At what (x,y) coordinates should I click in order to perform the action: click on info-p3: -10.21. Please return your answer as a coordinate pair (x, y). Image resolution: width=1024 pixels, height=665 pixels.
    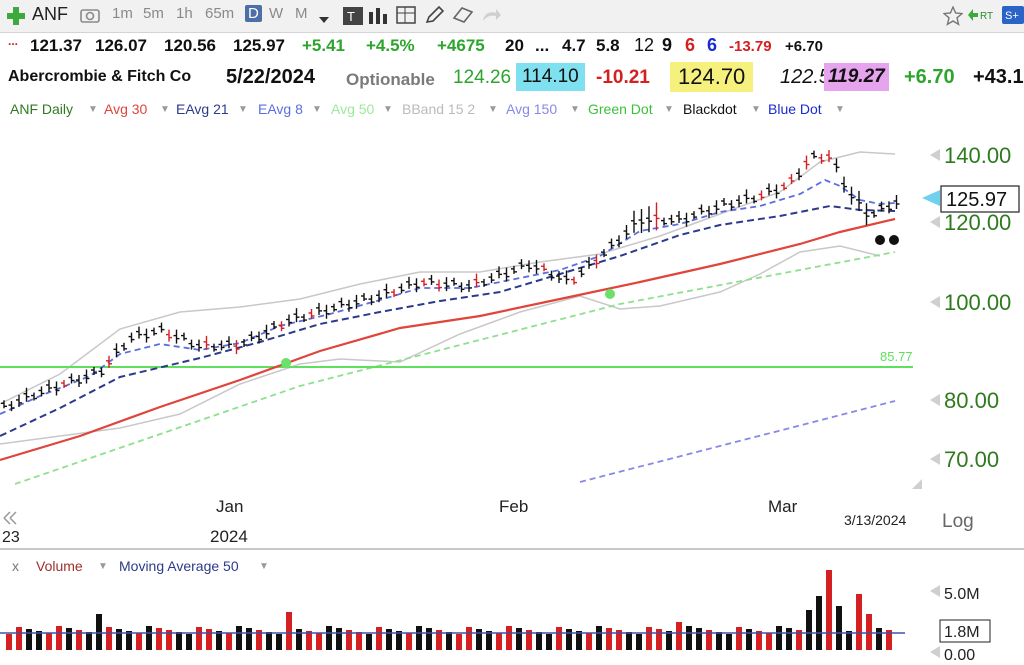
    Looking at the image, I should click on (623, 77).